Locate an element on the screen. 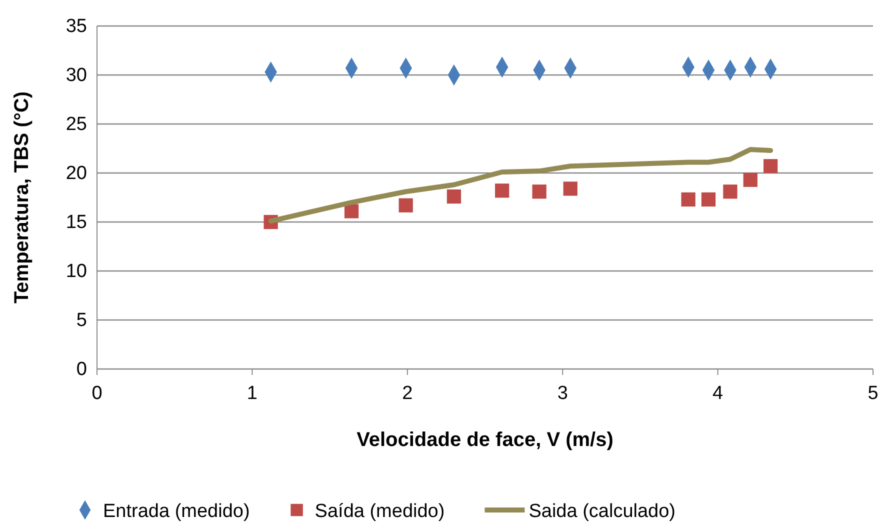 Image resolution: width=881 pixels, height=522 pixels. y-tick-label: 35 is located at coordinates (76, 27).